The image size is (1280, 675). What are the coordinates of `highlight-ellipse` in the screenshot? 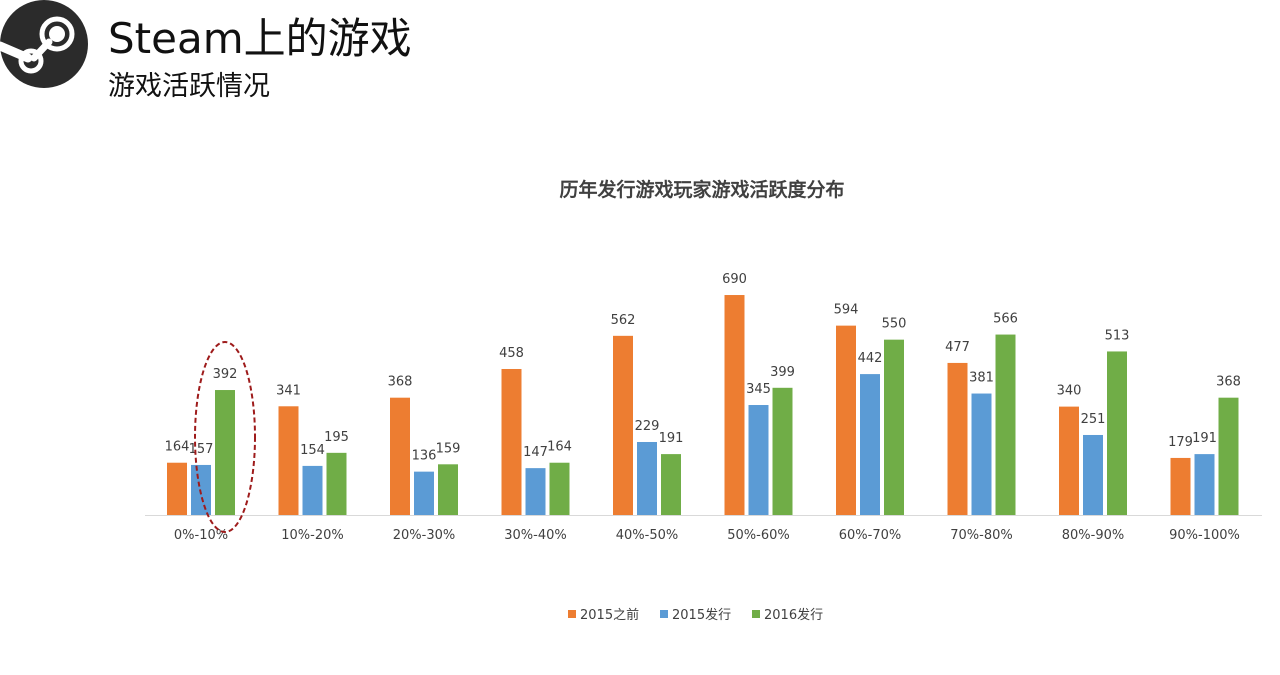 It's located at (225, 437).